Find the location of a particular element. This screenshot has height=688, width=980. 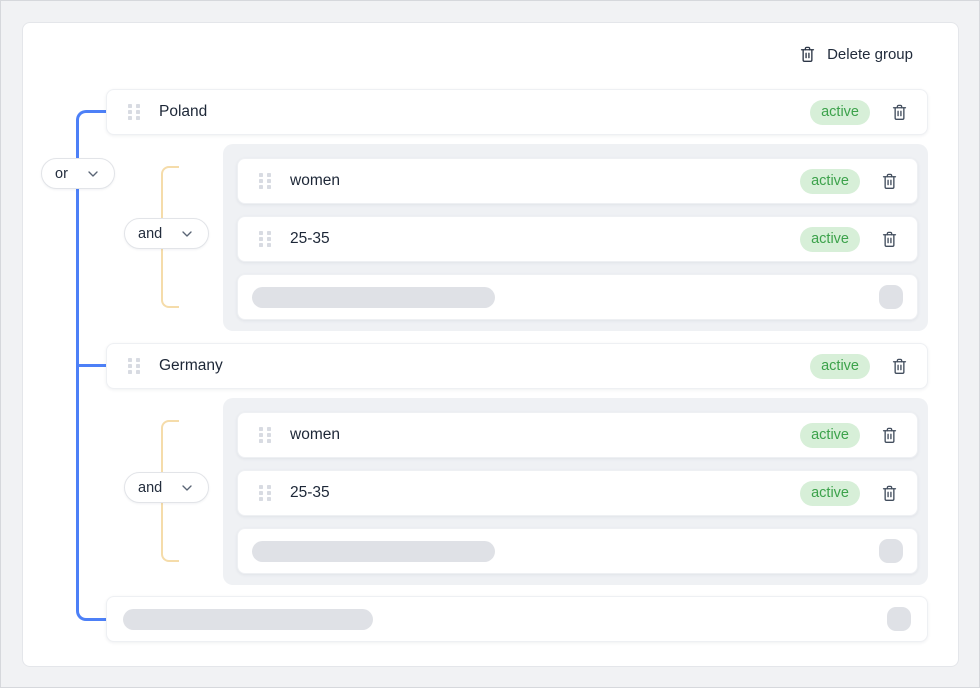

group-name: Poland is located at coordinates (183, 111).